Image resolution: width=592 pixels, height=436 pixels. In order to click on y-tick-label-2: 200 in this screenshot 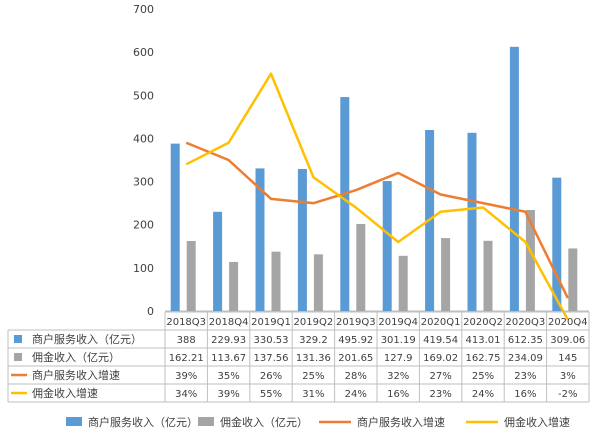, I will do `click(143, 225)`.